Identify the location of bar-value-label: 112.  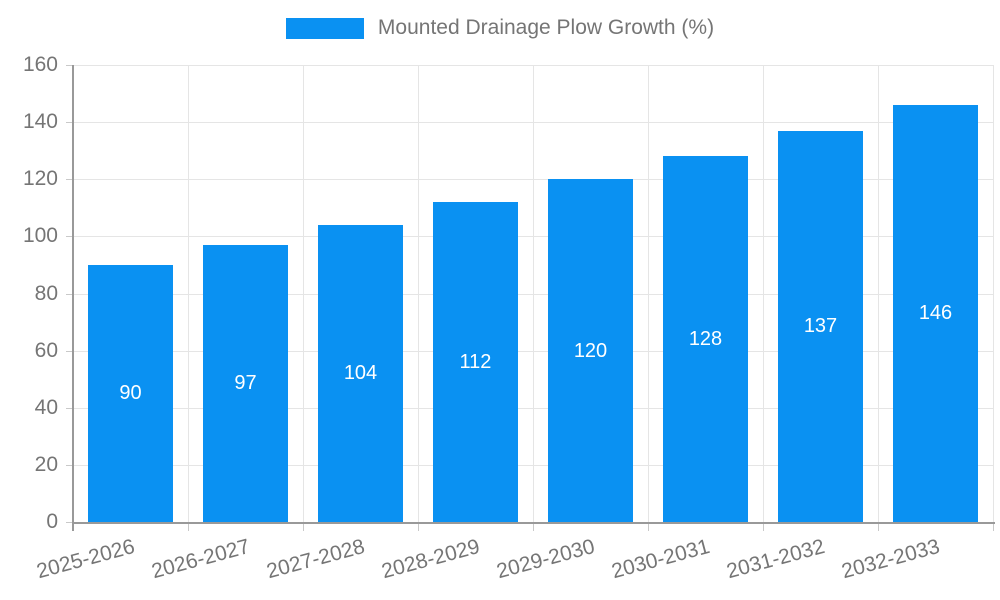
(475, 362).